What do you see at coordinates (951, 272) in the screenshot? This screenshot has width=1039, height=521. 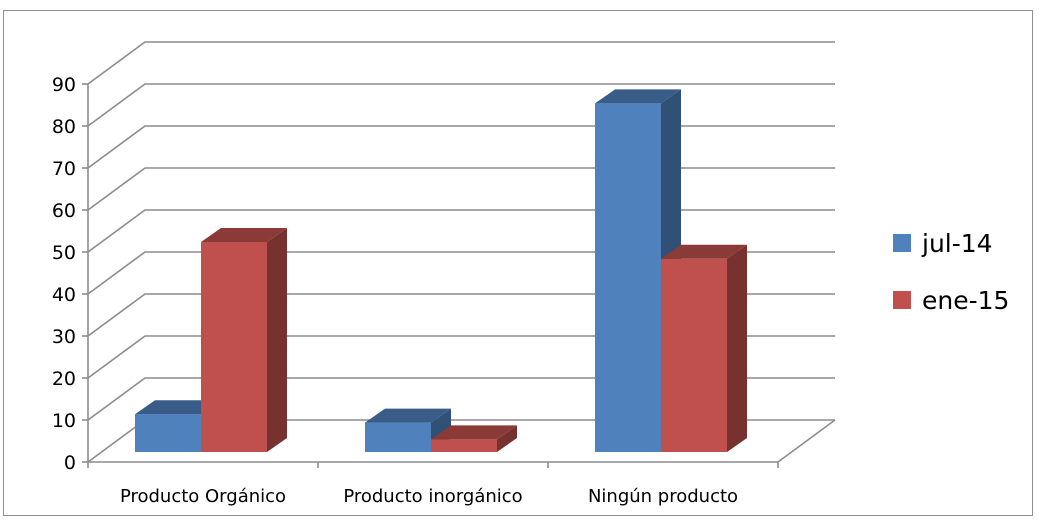 I see `legend: jul-14 ene-15` at bounding box center [951, 272].